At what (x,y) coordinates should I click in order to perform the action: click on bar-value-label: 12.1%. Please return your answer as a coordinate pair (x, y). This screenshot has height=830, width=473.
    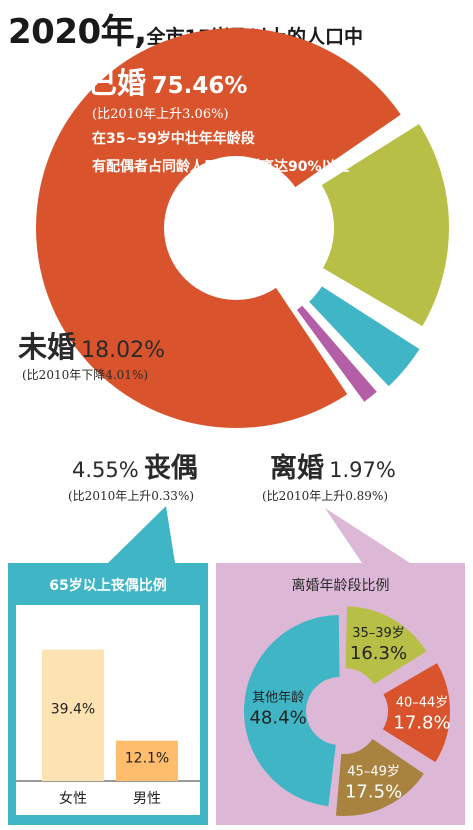
    Looking at the image, I should click on (147, 759).